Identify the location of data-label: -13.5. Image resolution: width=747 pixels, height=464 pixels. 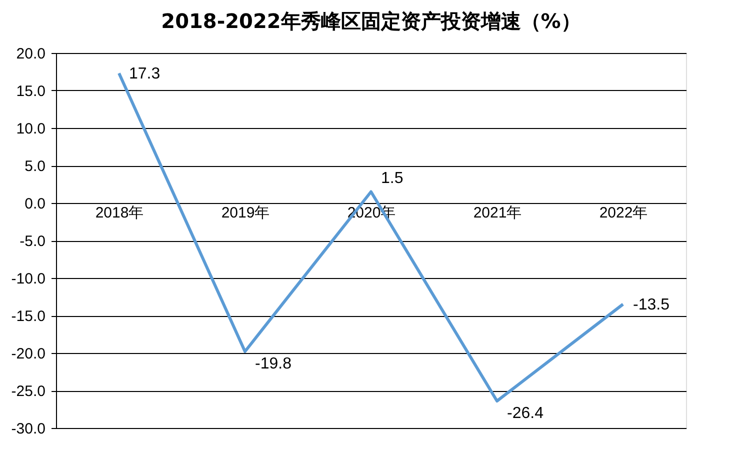
(651, 305).